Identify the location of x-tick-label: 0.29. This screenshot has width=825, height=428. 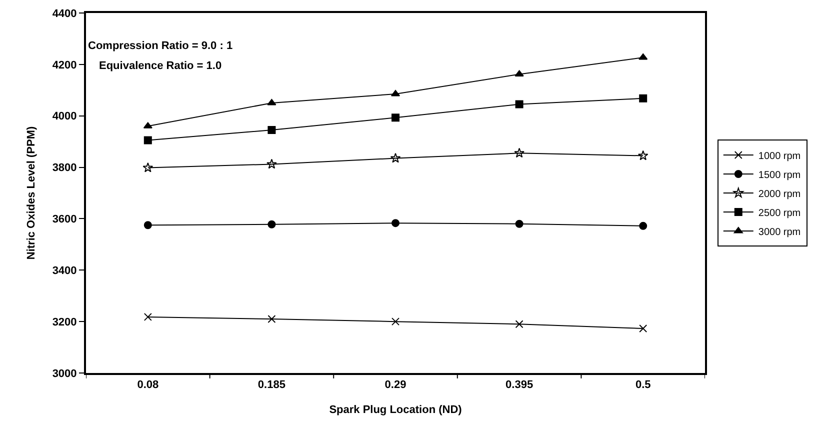
(395, 385).